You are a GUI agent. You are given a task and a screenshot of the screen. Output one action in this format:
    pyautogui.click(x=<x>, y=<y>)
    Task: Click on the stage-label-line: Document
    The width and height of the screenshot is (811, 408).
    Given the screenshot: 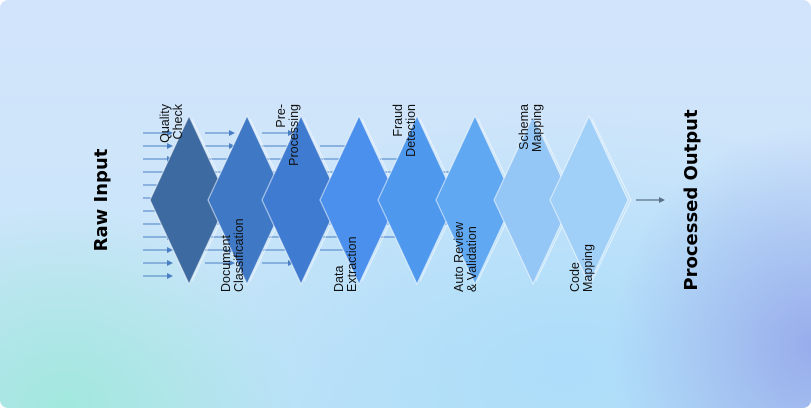 What is the action you would take?
    pyautogui.click(x=226, y=263)
    